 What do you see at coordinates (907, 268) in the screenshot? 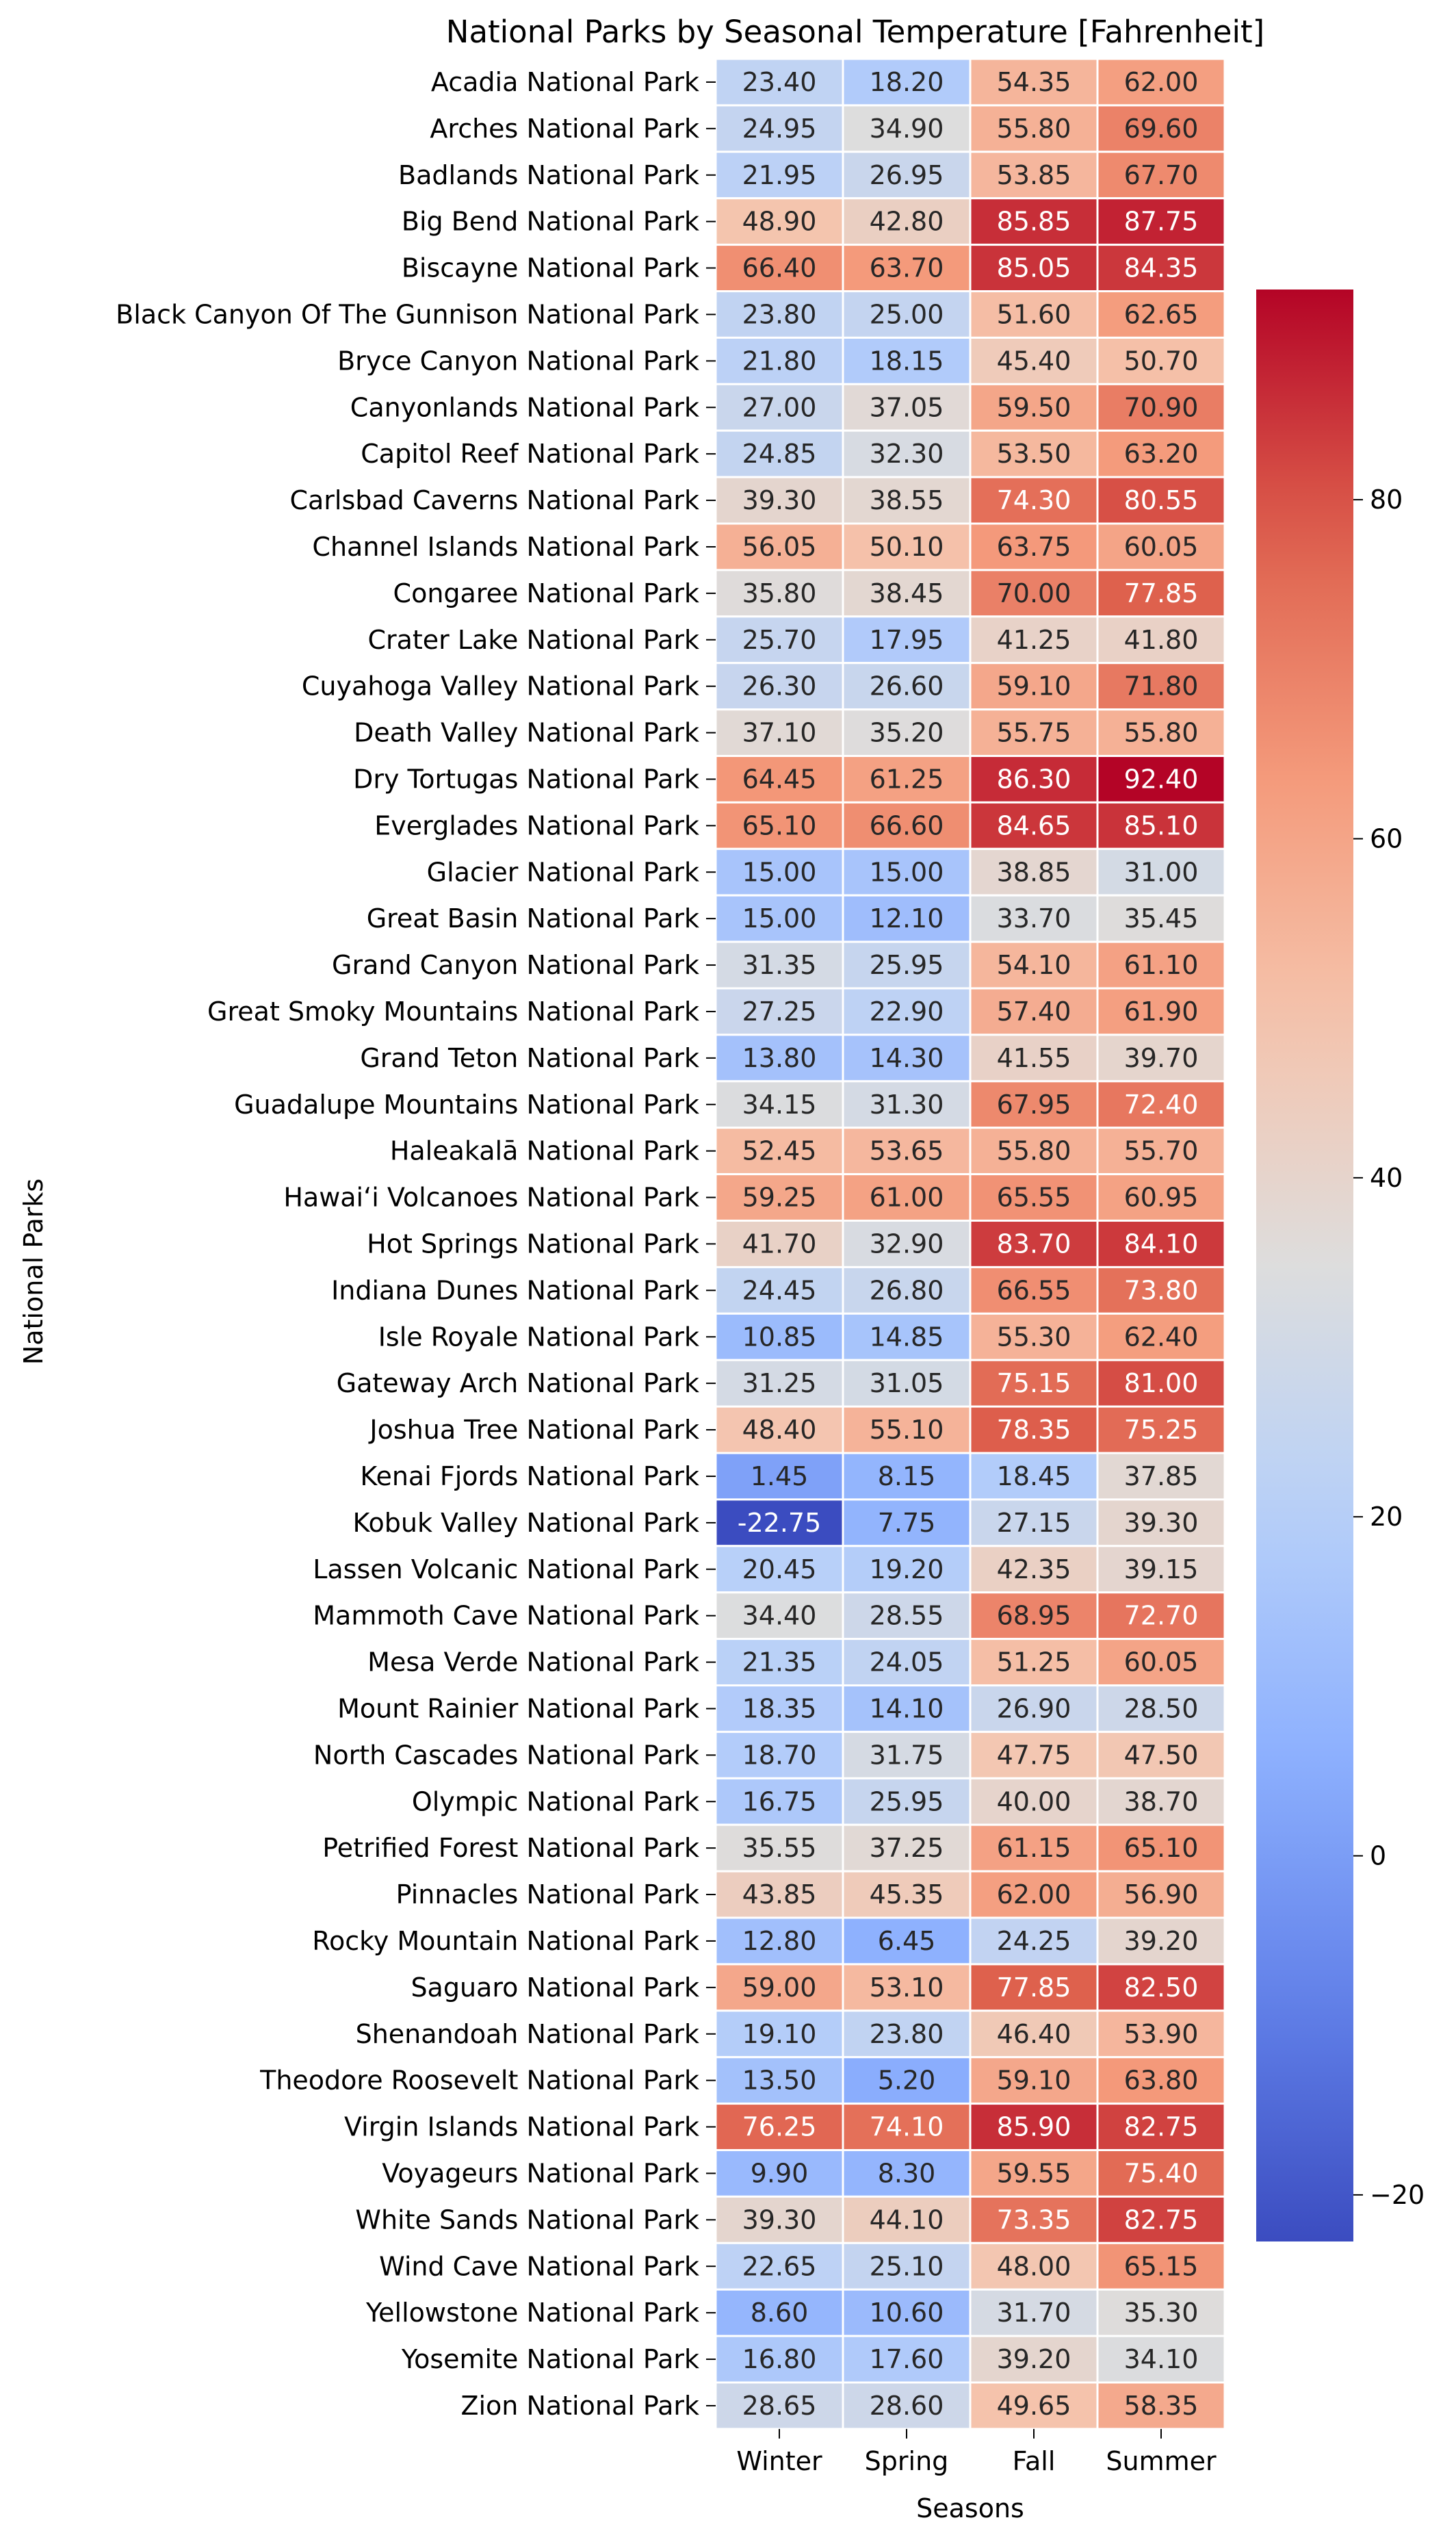
I see `cell-value-label: 63.70` at bounding box center [907, 268].